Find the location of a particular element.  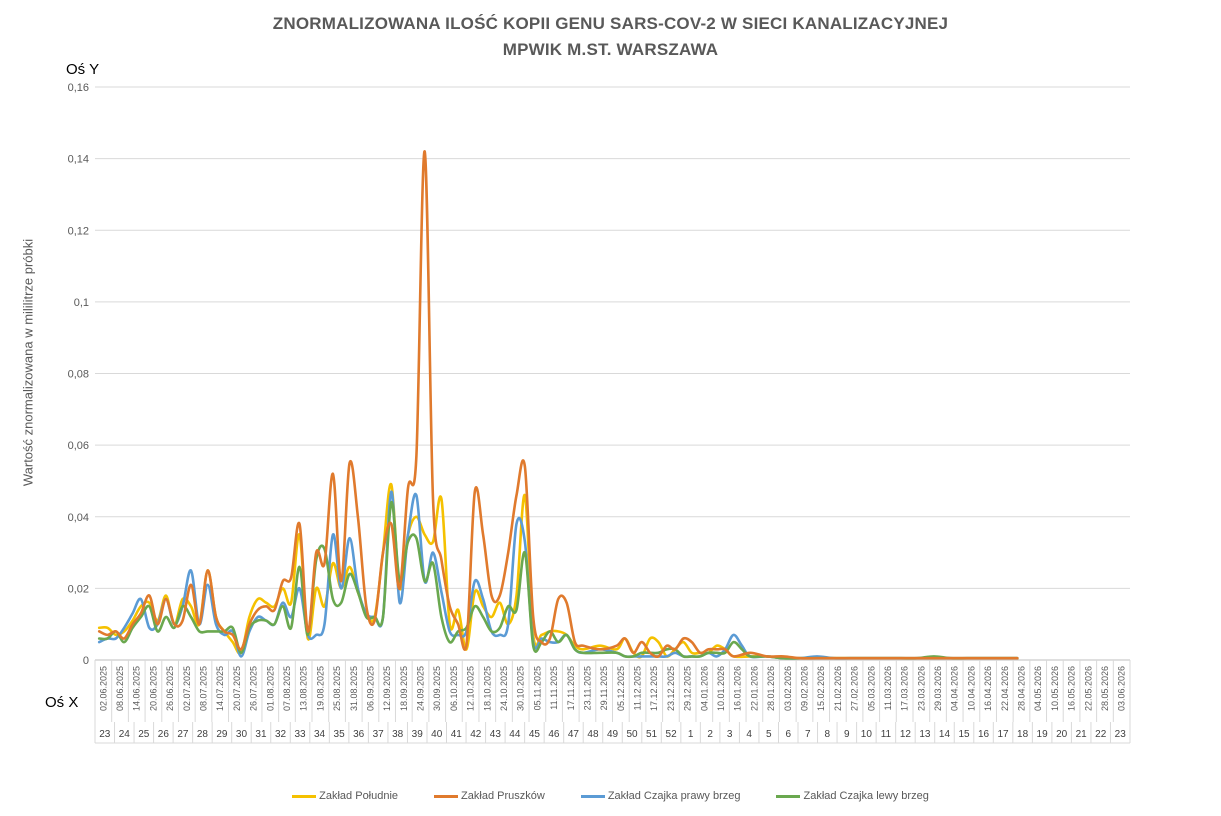

x-date-label: 10.01.2026 is located at coordinates (721, 688).